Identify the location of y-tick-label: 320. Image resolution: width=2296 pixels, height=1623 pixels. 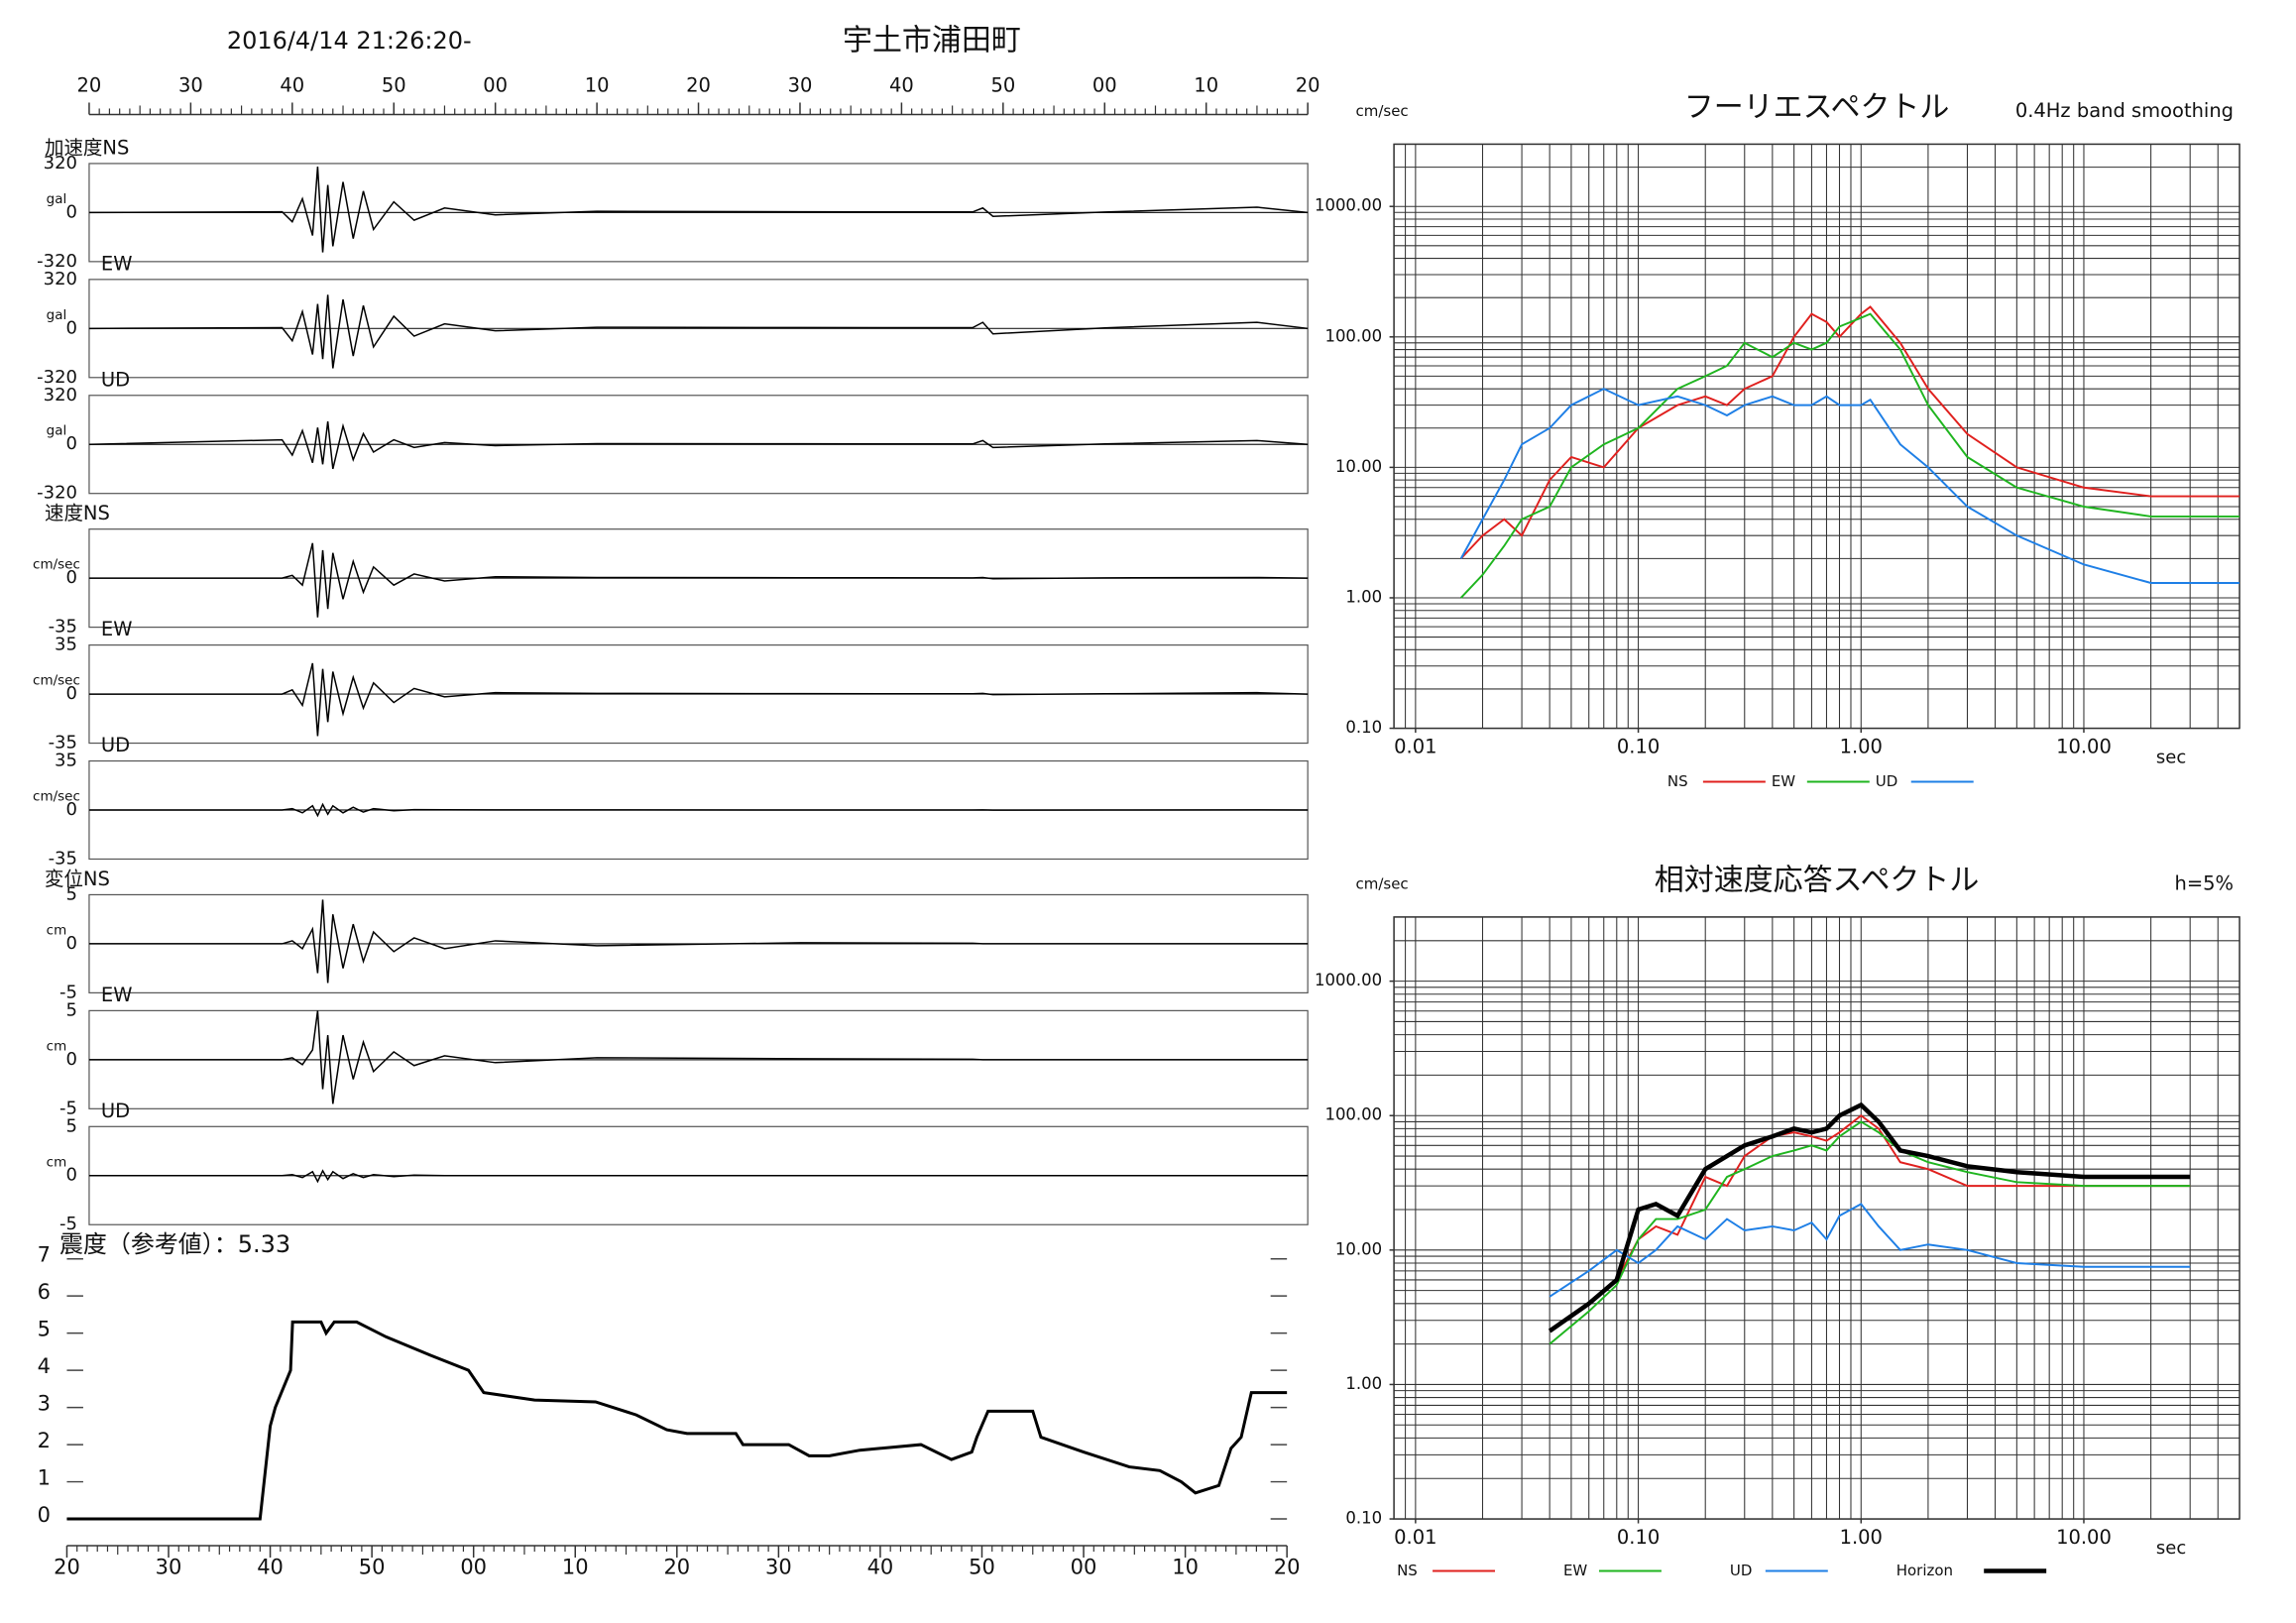
(61, 395).